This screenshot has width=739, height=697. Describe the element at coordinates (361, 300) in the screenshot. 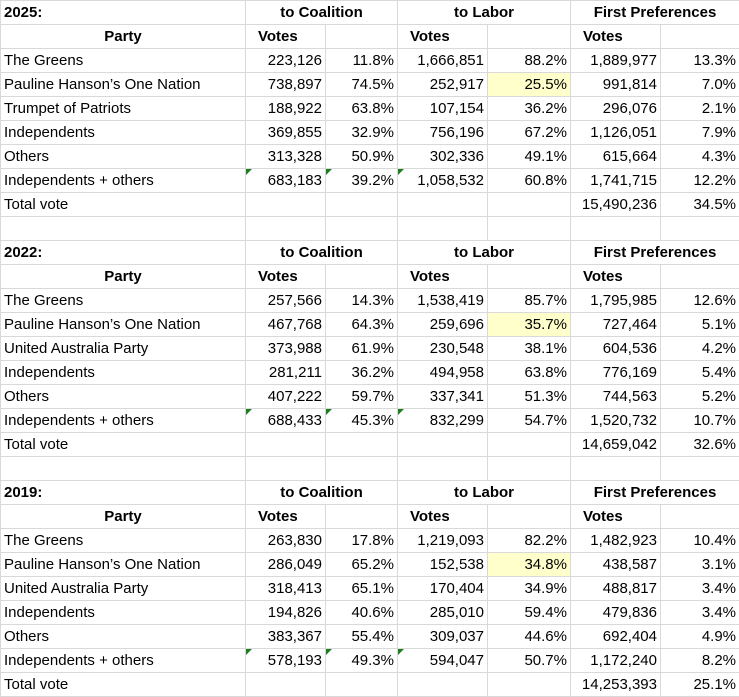

I see `value-cell: 14.3%` at that location.